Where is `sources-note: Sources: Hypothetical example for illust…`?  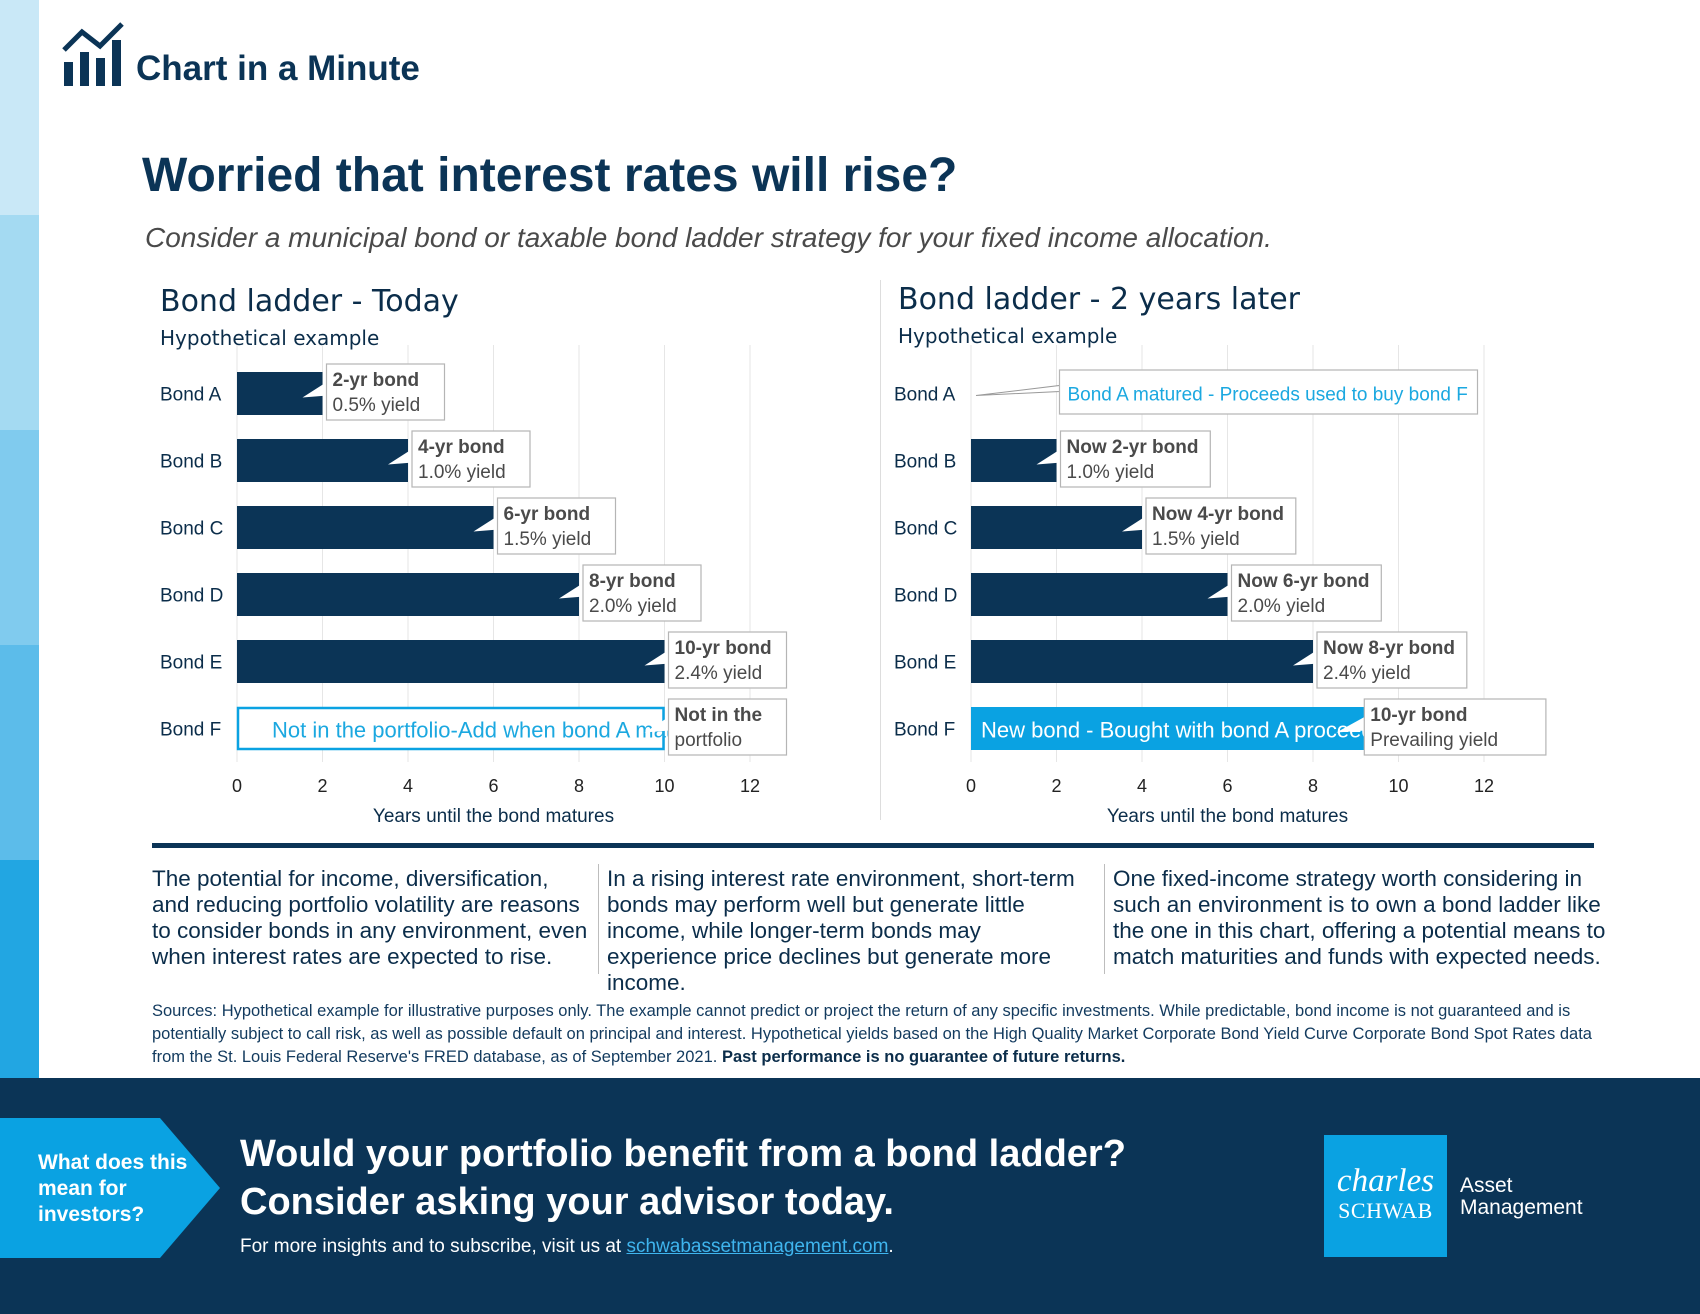 sources-note: Sources: Hypothetical example for illust… is located at coordinates (877, 1034).